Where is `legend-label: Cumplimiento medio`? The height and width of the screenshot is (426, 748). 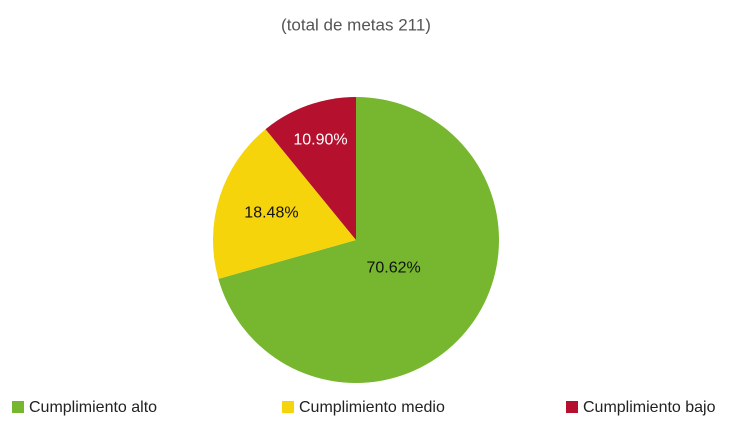 legend-label: Cumplimiento medio is located at coordinates (372, 407).